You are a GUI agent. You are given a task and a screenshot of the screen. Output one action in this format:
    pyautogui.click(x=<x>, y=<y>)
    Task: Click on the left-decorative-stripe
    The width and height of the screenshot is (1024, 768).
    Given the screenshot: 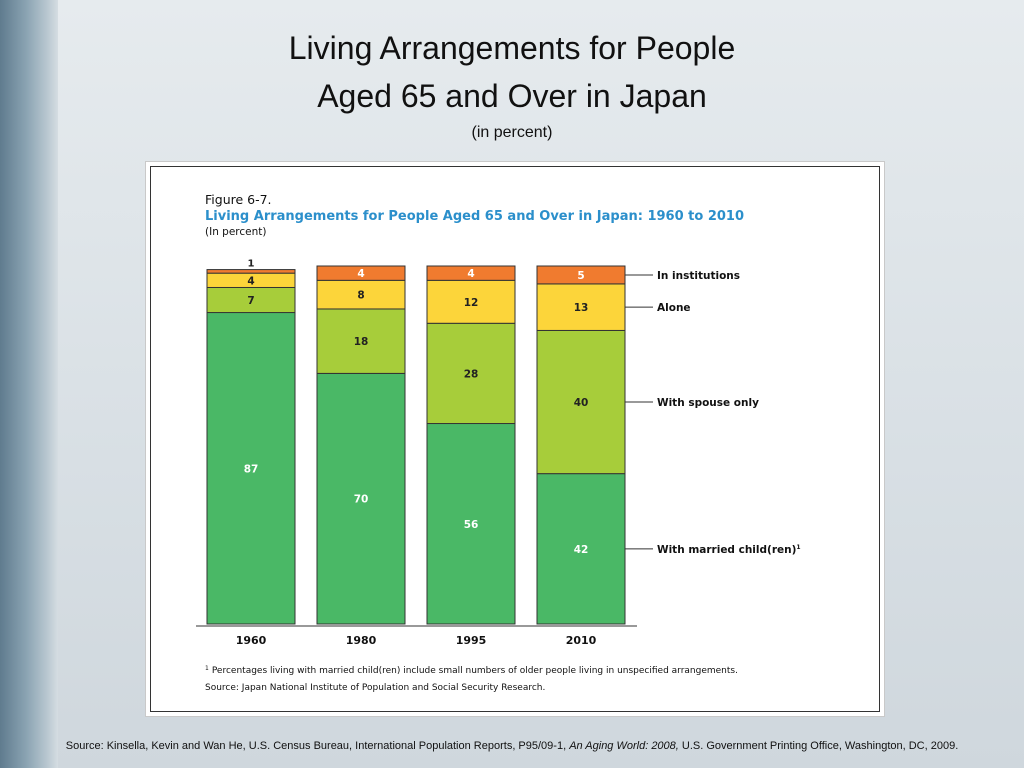 What is the action you would take?
    pyautogui.click(x=29, y=384)
    